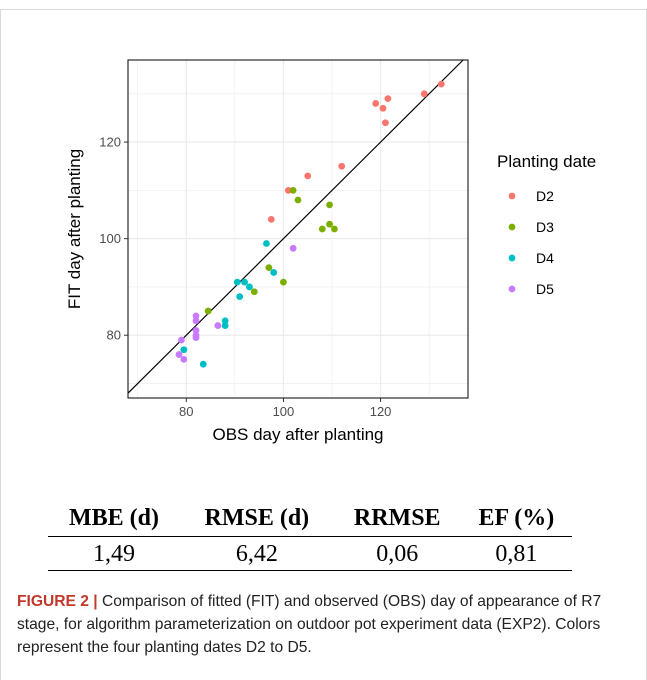 The width and height of the screenshot is (647, 680). Describe the element at coordinates (512, 227) in the screenshot. I see `legend-key-d3` at that location.